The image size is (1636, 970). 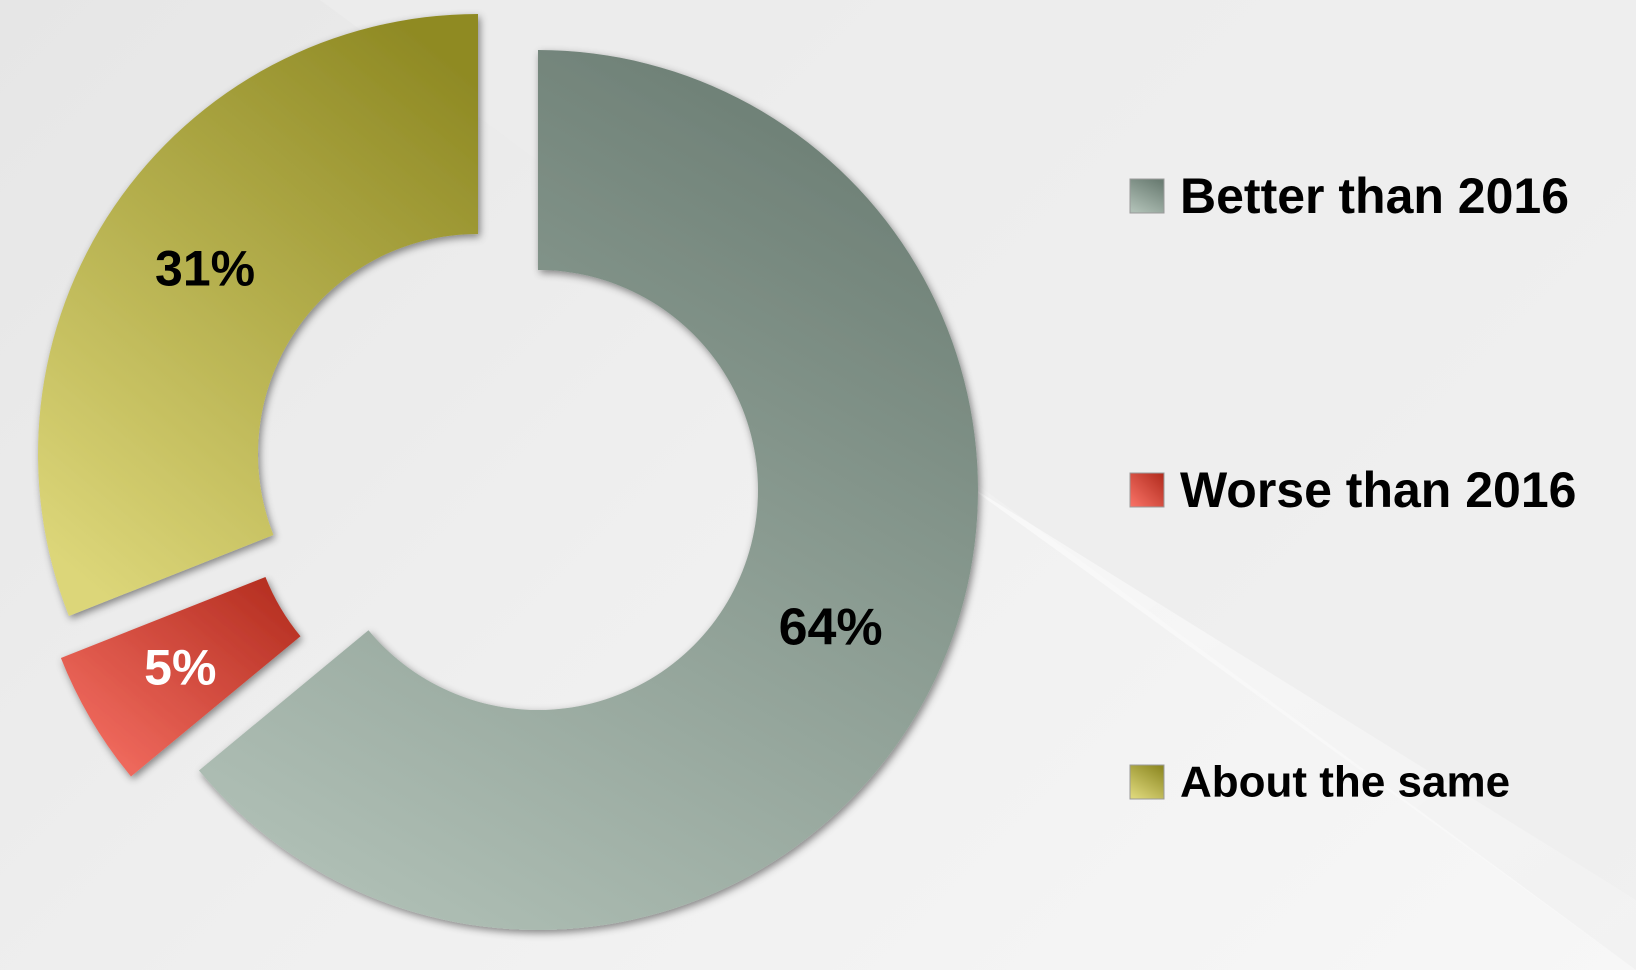 I want to click on legend-label-worse: Worse than 2016, so click(x=1378, y=490).